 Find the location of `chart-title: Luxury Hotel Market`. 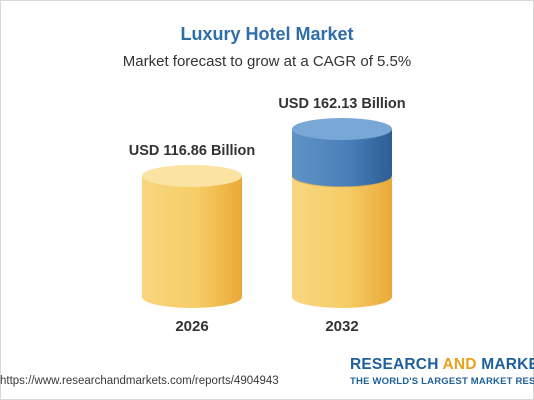

chart-title: Luxury Hotel Market is located at coordinates (267, 34).